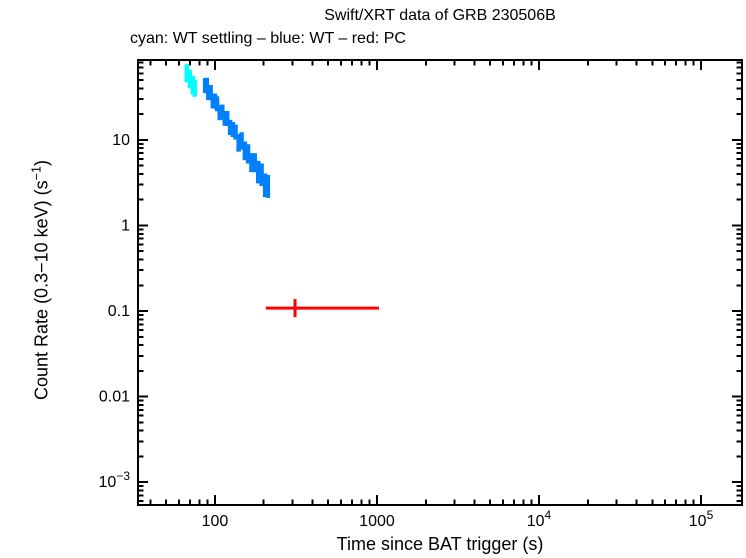 Image resolution: width=746 pixels, height=558 pixels. I want to click on x-tick-label: 10⁵, so click(701, 519).